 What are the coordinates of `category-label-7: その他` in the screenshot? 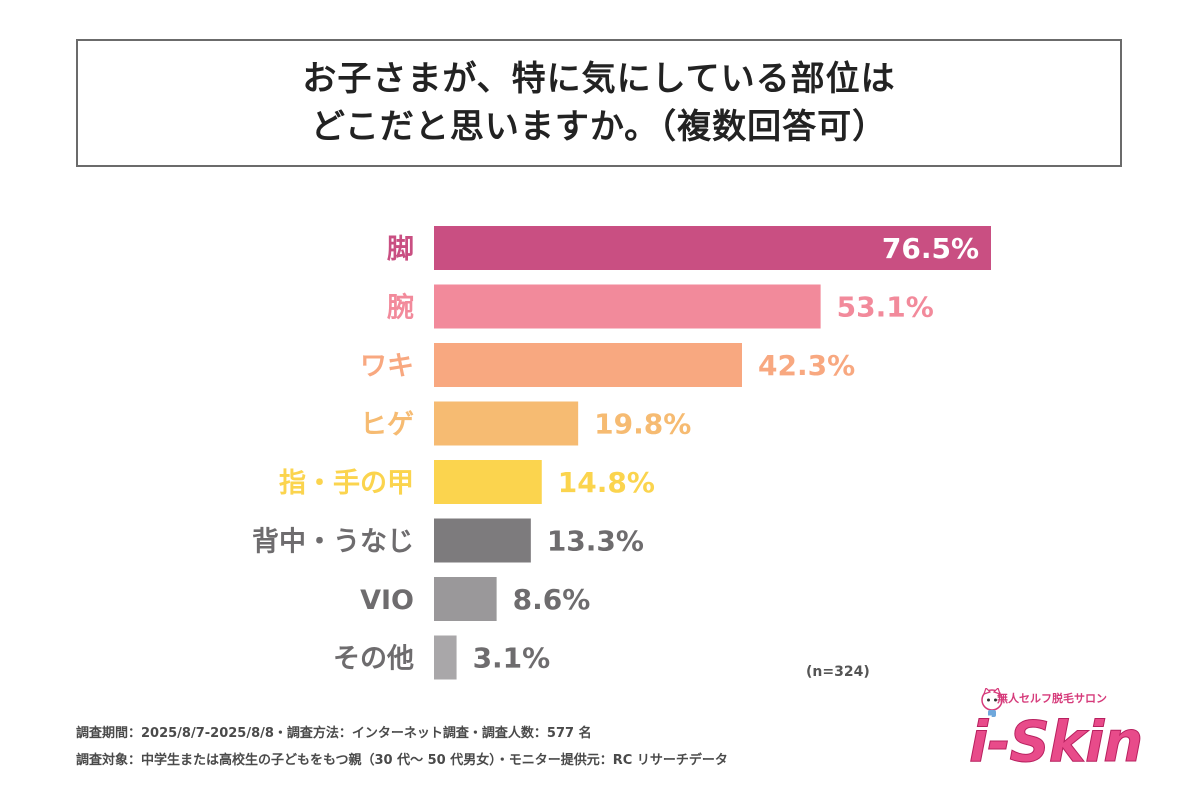 It's located at (373, 659).